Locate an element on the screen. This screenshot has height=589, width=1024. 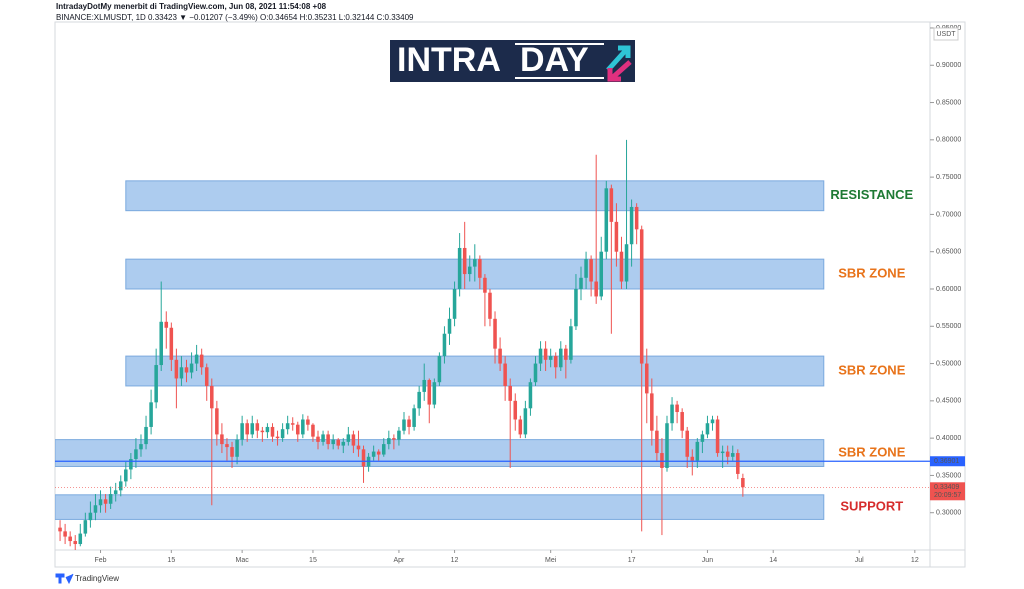
y-tick-label: 0.45000 is located at coordinates (948, 401).